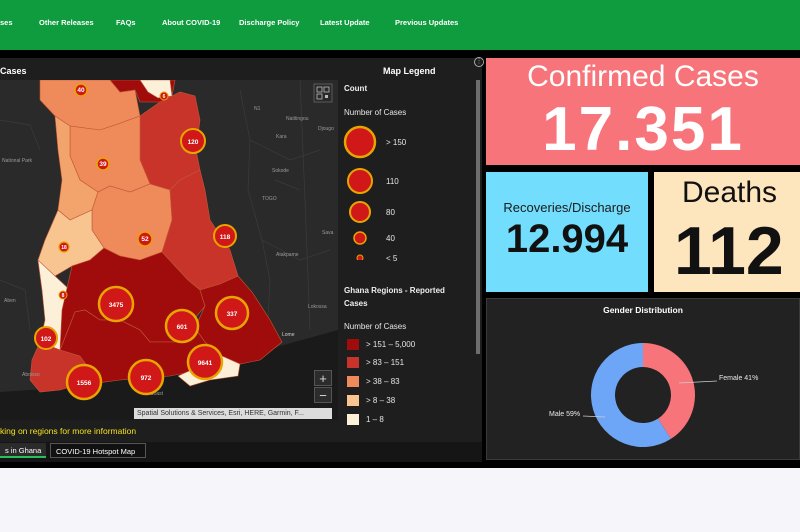 The image size is (800, 532). I want to click on map-info-text: king on regions for more information, so click(68, 431).